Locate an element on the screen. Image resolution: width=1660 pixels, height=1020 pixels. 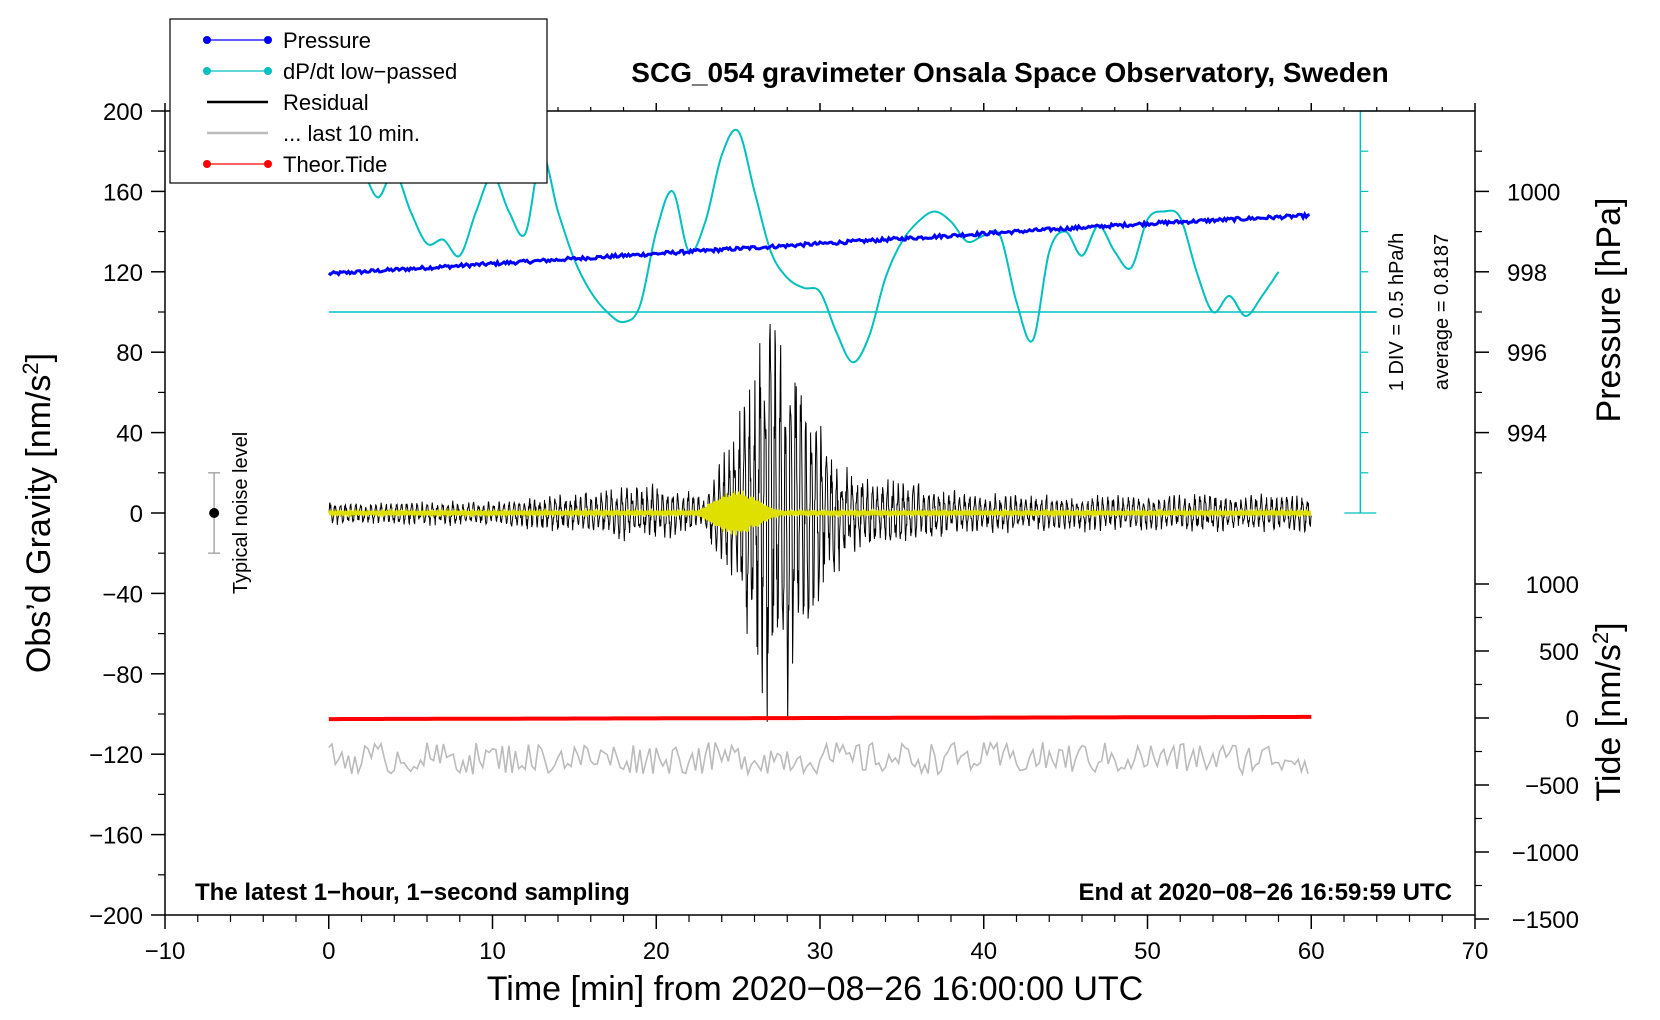
dpdt-line is located at coordinates (812, 246).